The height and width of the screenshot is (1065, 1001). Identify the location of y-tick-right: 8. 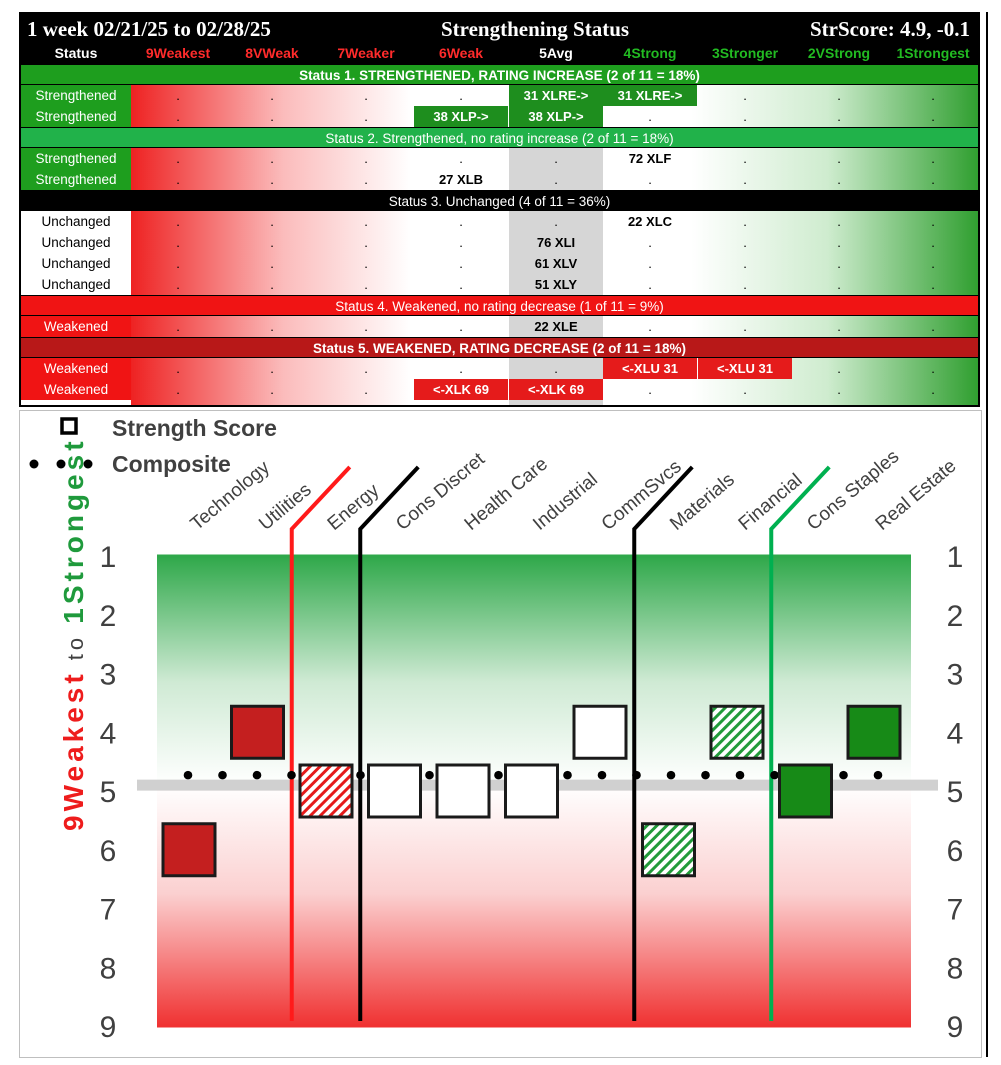
(955, 968).